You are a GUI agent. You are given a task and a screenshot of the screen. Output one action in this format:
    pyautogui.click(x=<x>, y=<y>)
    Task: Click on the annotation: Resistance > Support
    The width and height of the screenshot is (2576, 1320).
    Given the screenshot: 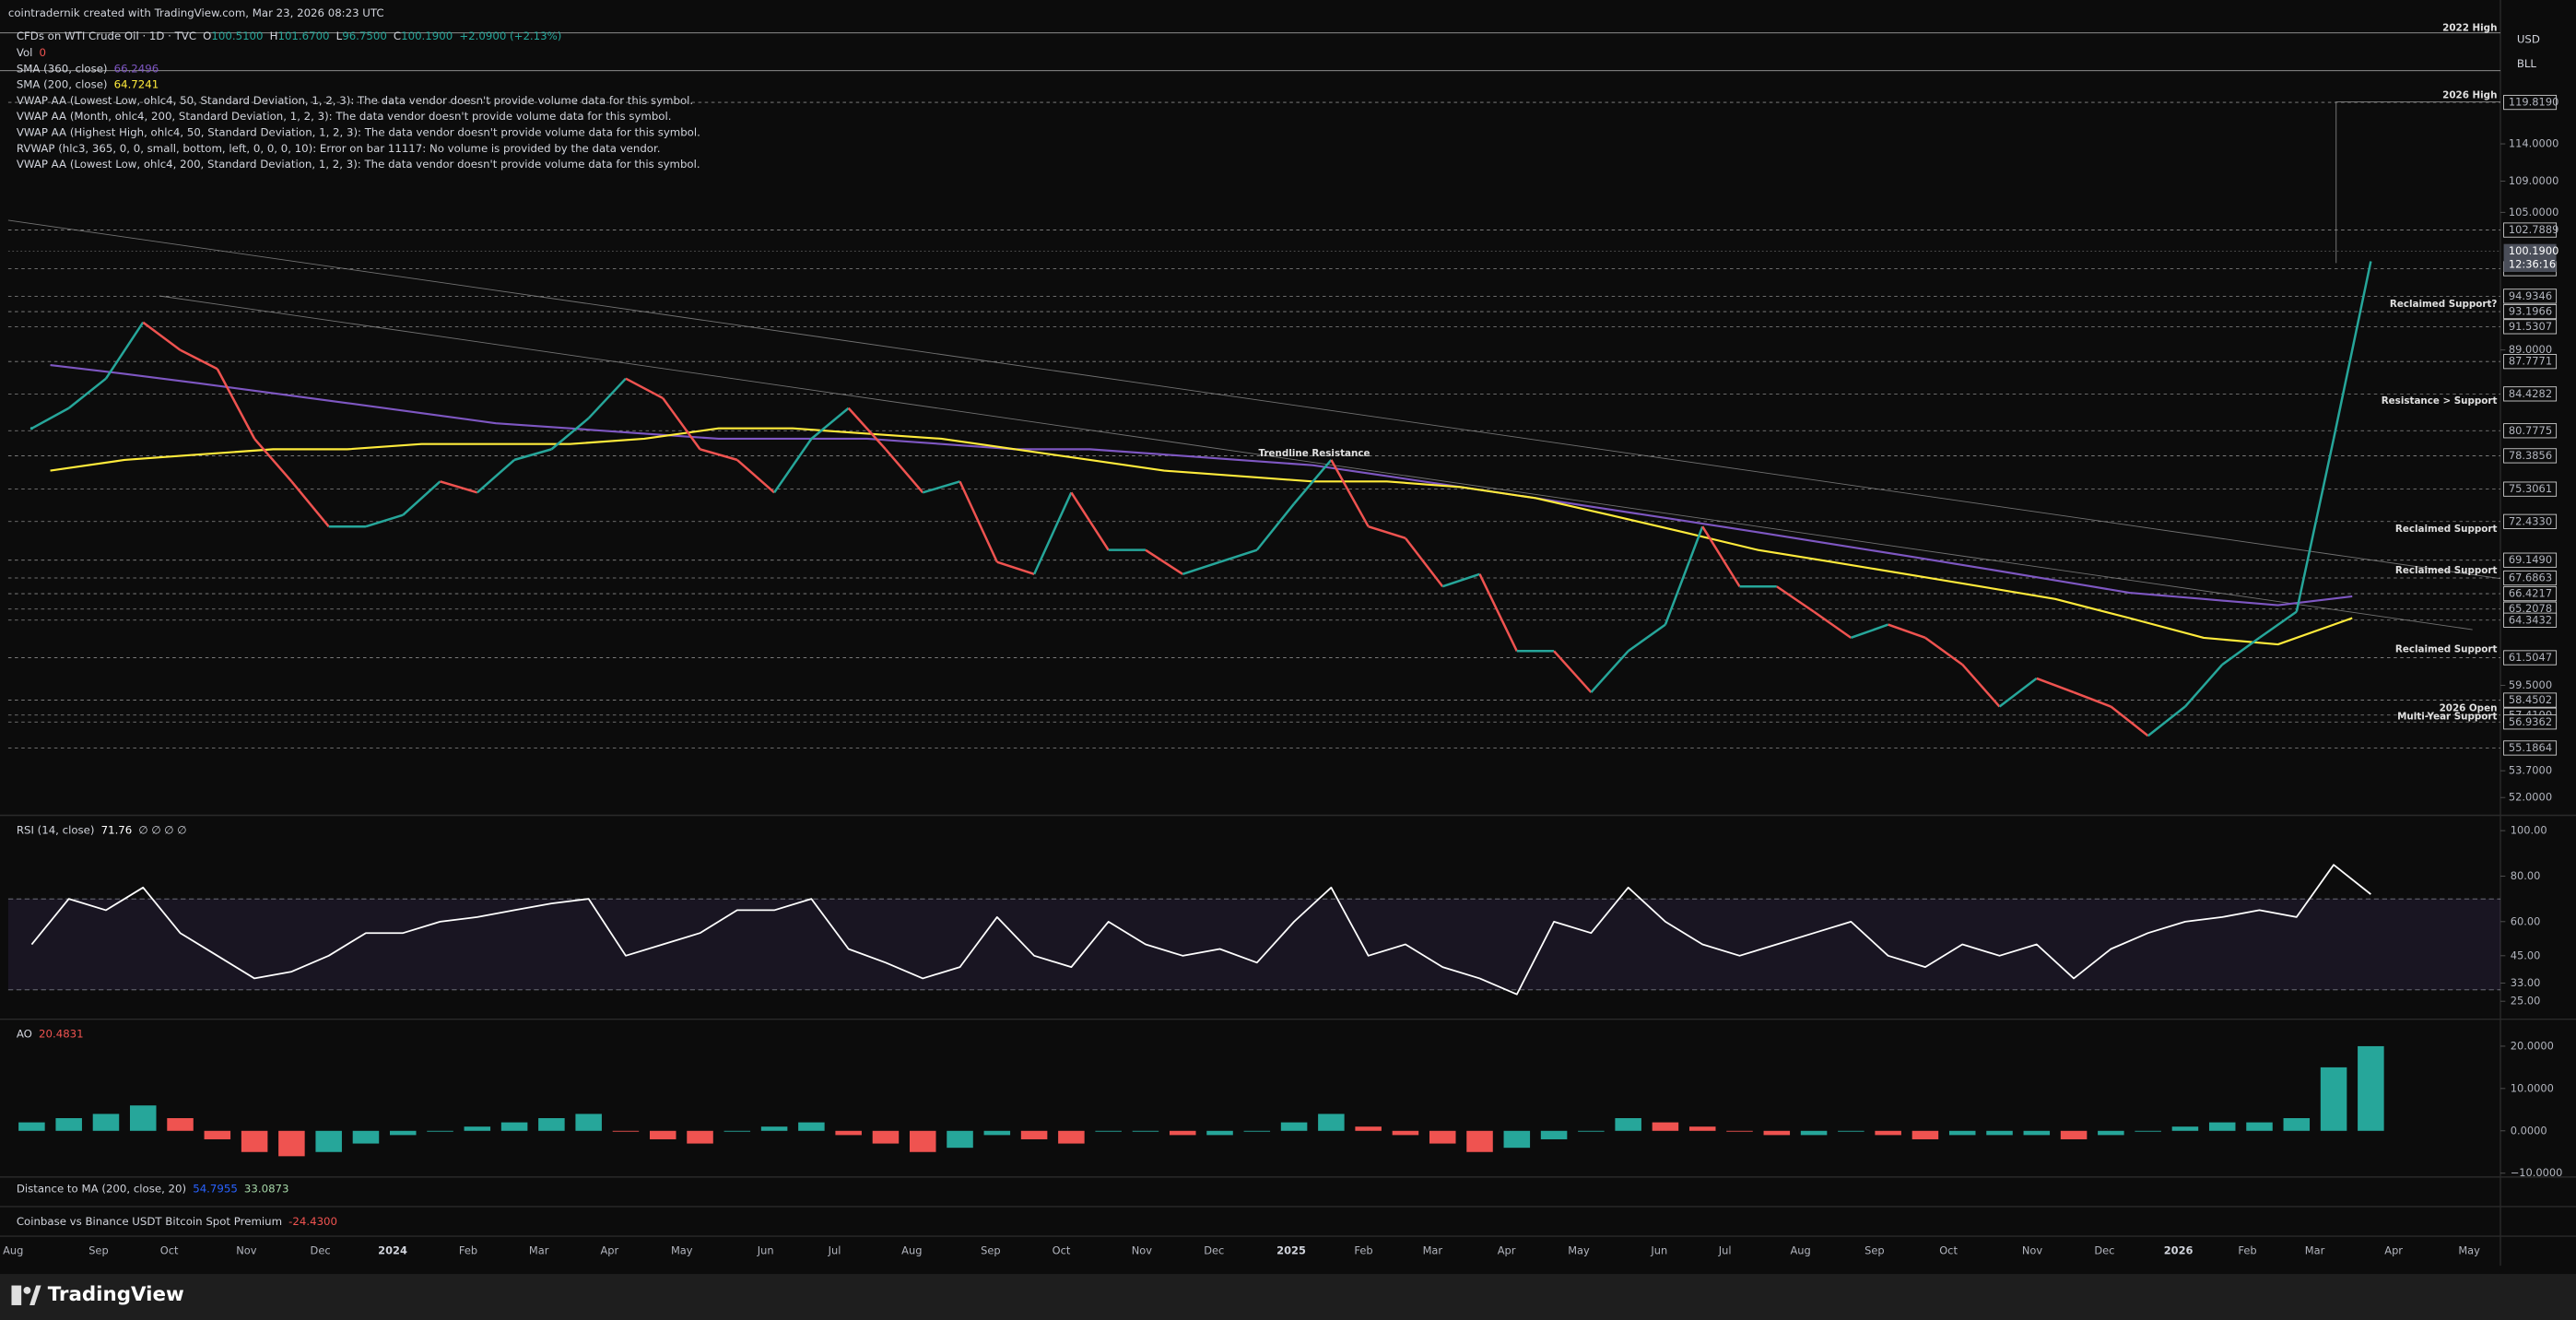 What is the action you would take?
    pyautogui.click(x=2440, y=401)
    